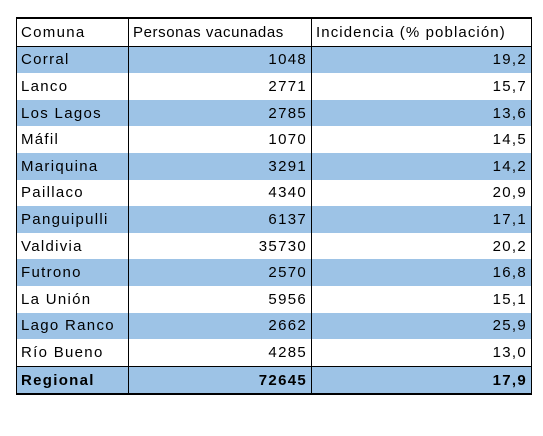 The width and height of the screenshot is (543, 436). What do you see at coordinates (72, 60) in the screenshot?
I see `cell-comuna: Corral` at bounding box center [72, 60].